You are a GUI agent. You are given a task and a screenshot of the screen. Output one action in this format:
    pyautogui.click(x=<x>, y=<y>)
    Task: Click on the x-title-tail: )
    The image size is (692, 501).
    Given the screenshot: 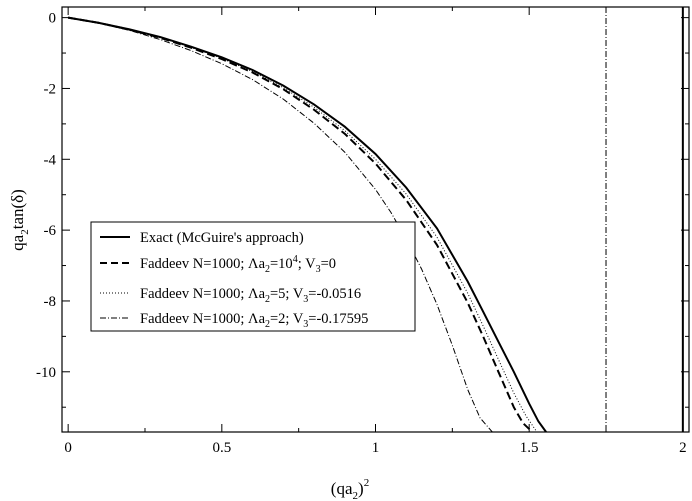 What is the action you would take?
    pyautogui.click(x=361, y=488)
    